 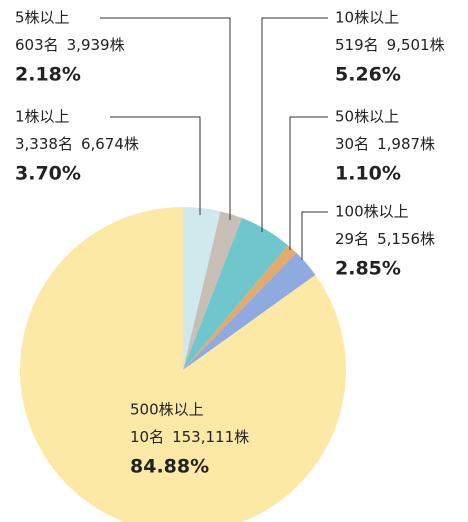 What do you see at coordinates (368, 75) in the screenshot?
I see `value-label: 5.26%` at bounding box center [368, 75].